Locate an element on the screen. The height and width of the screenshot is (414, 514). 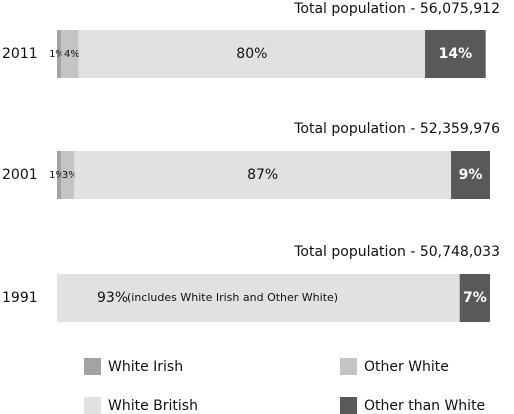
value-label: 14% is located at coordinates (456, 54).